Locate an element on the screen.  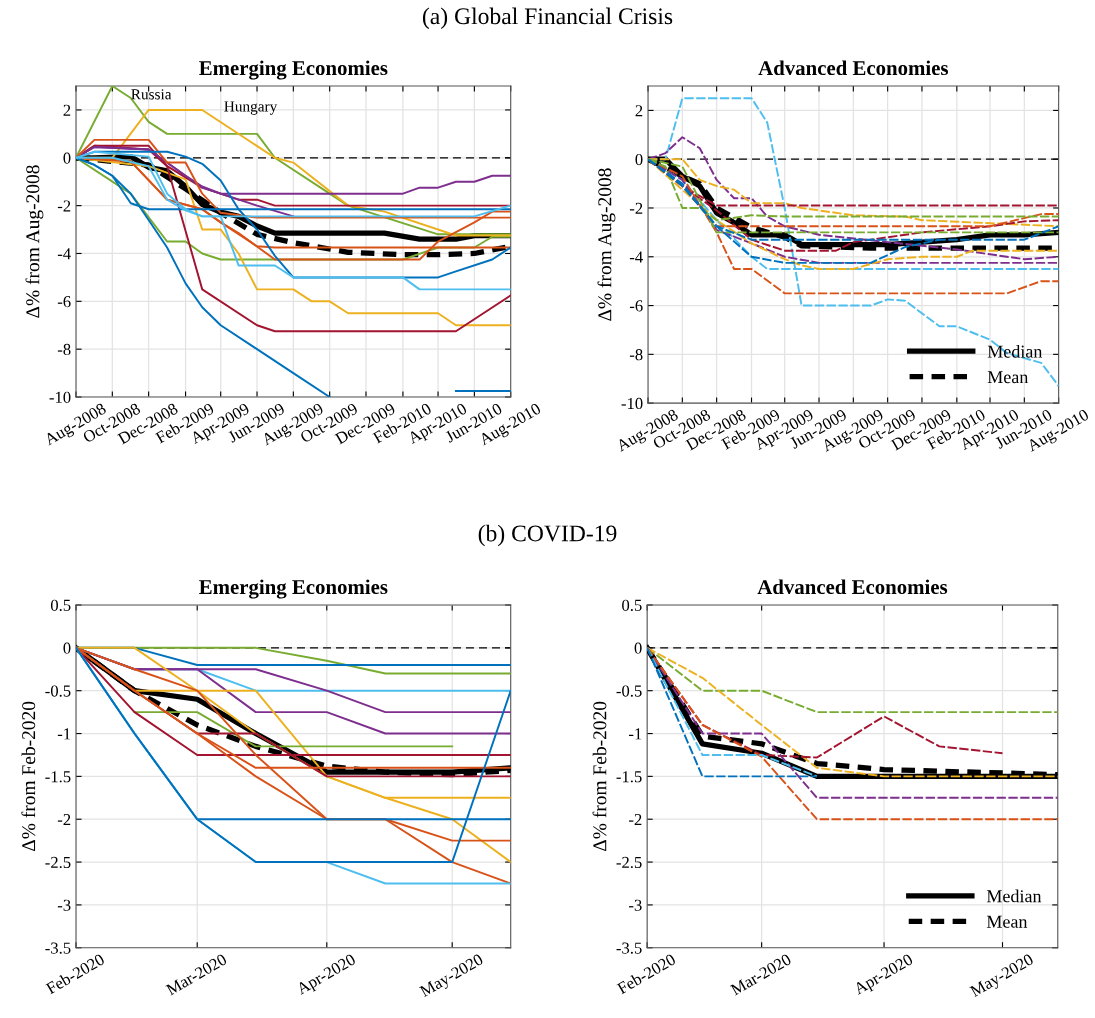
legend-label: Median is located at coordinates (1014, 896).